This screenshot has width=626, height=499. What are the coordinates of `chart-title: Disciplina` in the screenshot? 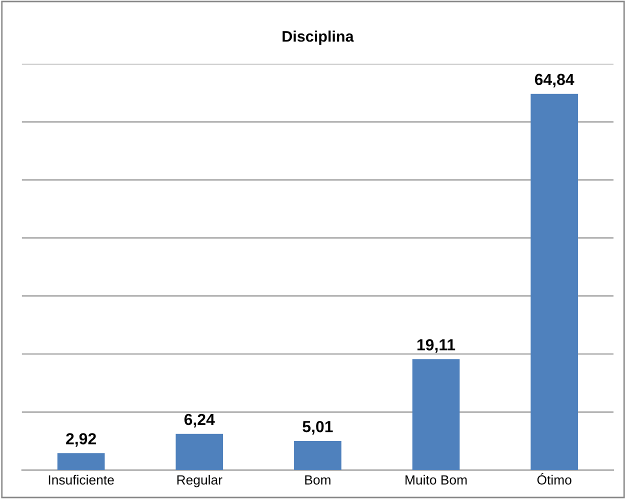 It's located at (318, 37).